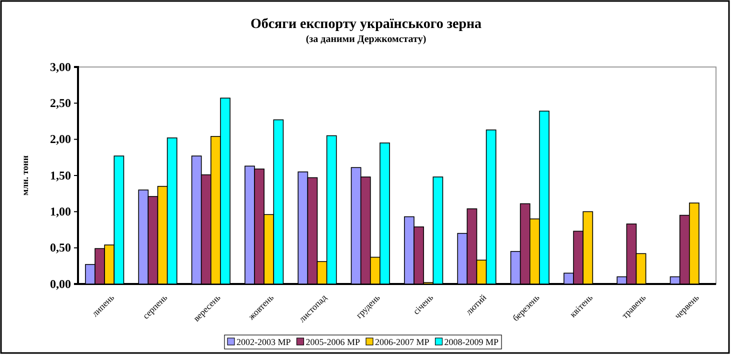 The height and width of the screenshot is (358, 732). What do you see at coordinates (333, 342) in the screenshot?
I see `legend-label: 2005-2006 МР` at bounding box center [333, 342].